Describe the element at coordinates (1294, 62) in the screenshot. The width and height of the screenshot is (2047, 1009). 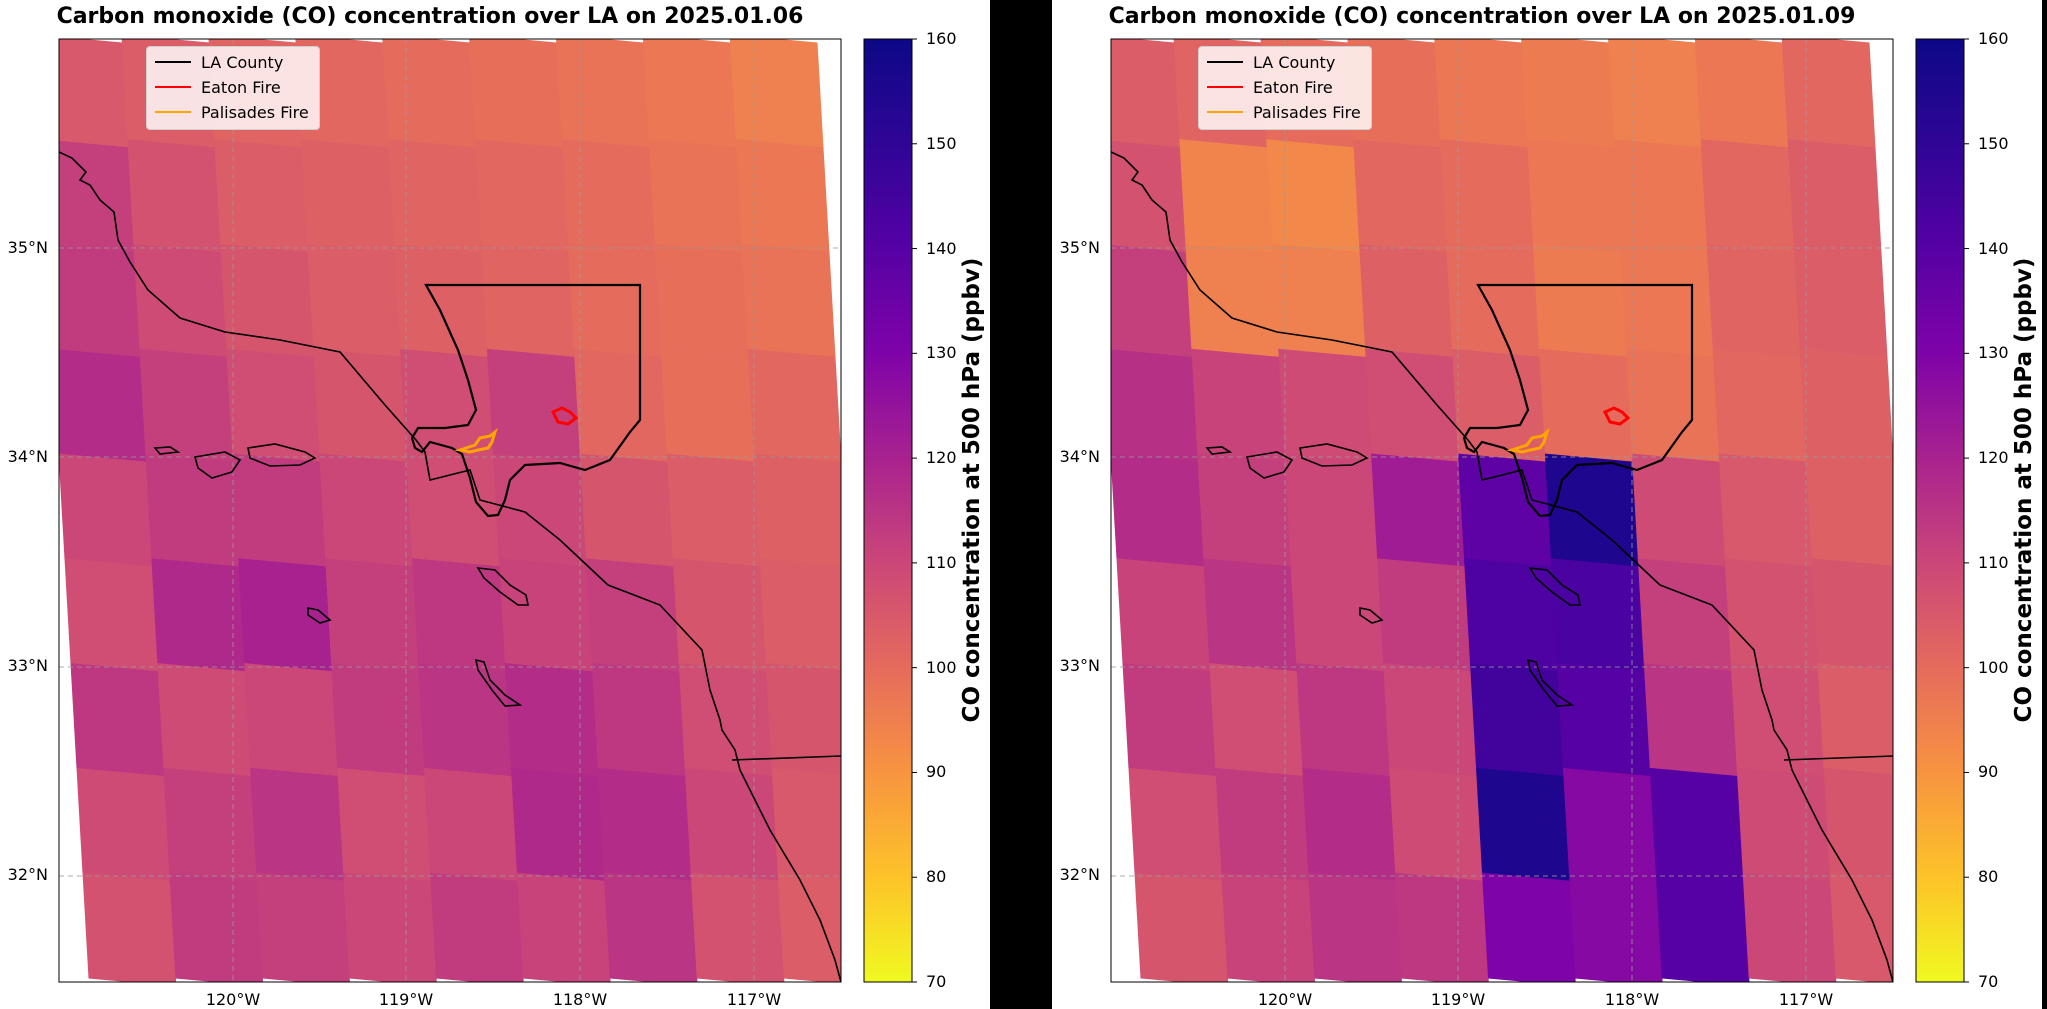
I see `legend-label: LA County` at that location.